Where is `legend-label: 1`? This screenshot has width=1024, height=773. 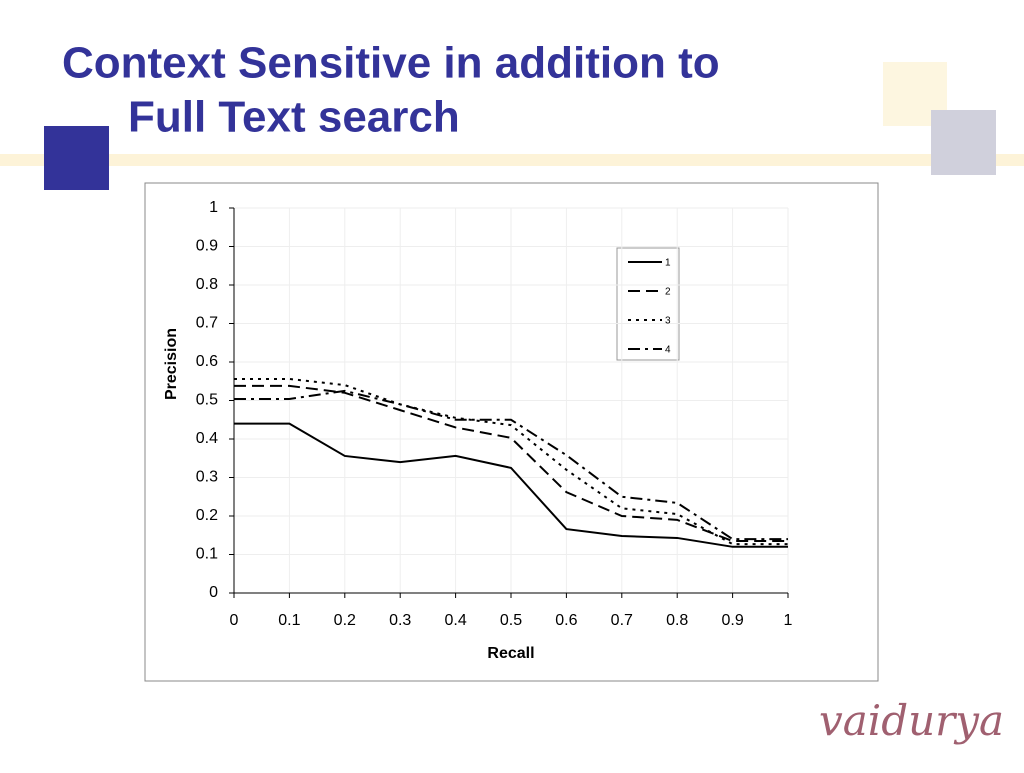
legend-label: 1 is located at coordinates (668, 263).